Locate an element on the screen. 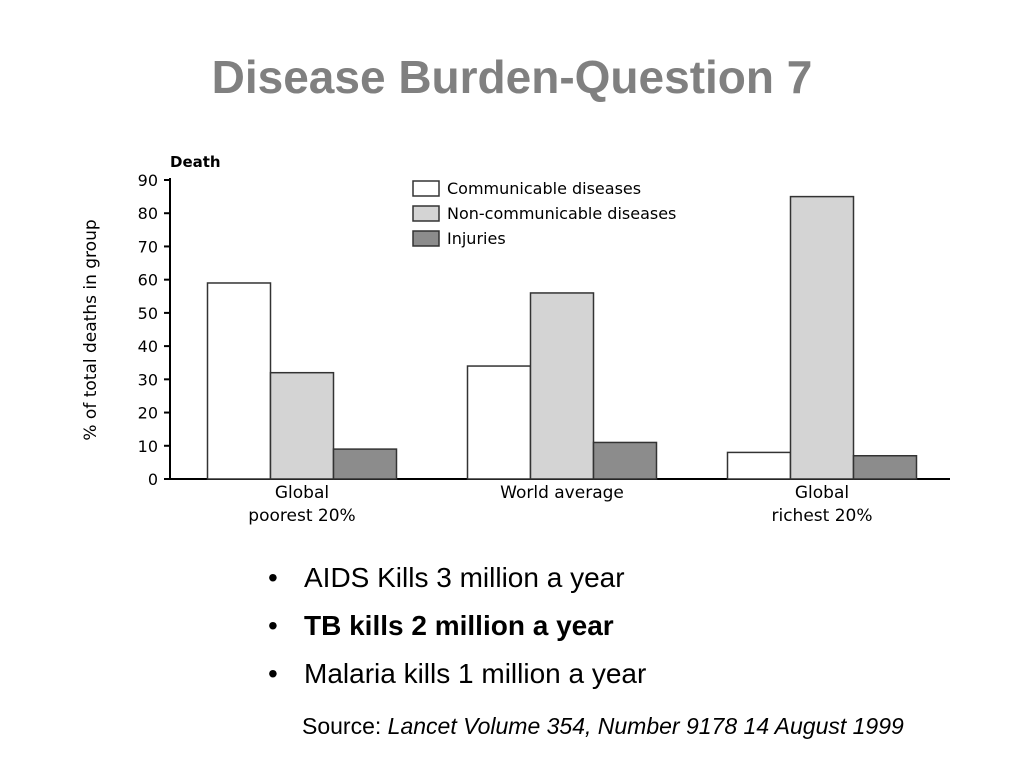  y-tick-label: 70 is located at coordinates (148, 246).